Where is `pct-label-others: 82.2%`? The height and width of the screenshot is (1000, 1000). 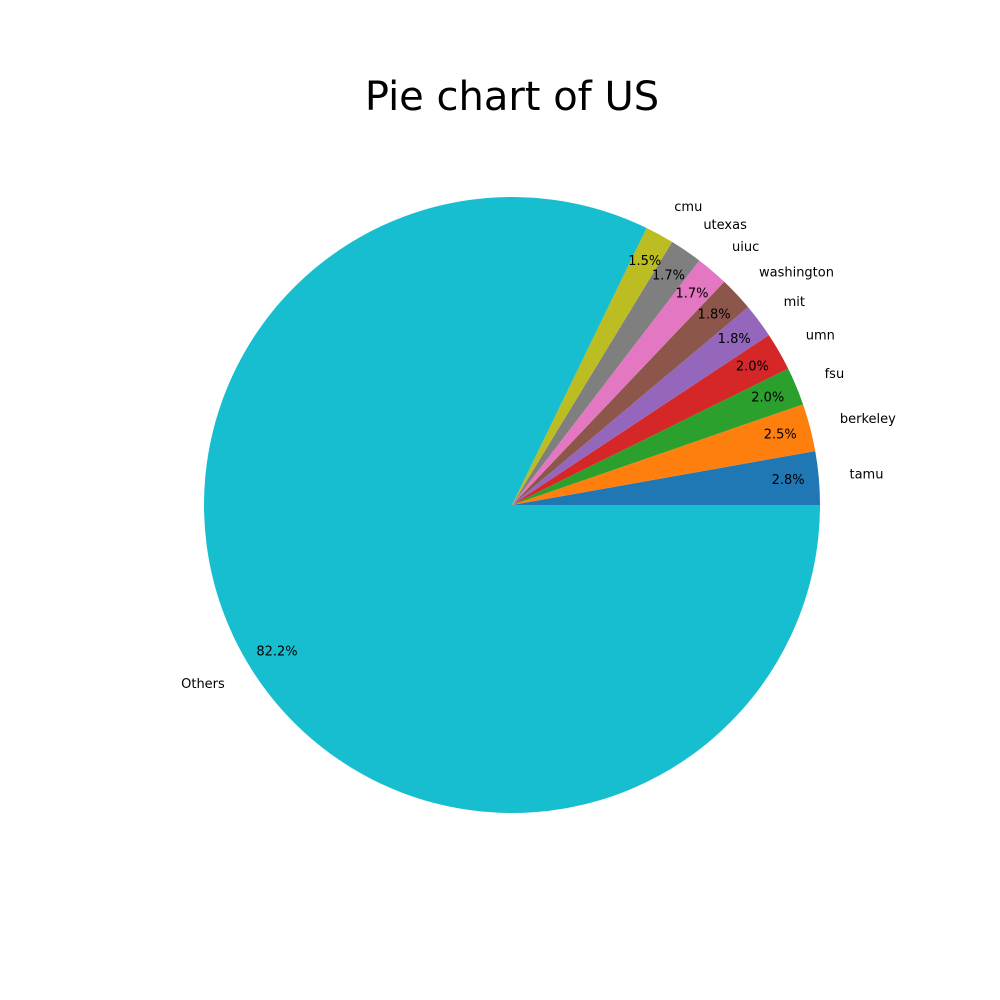 pct-label-others: 82.2% is located at coordinates (276, 652).